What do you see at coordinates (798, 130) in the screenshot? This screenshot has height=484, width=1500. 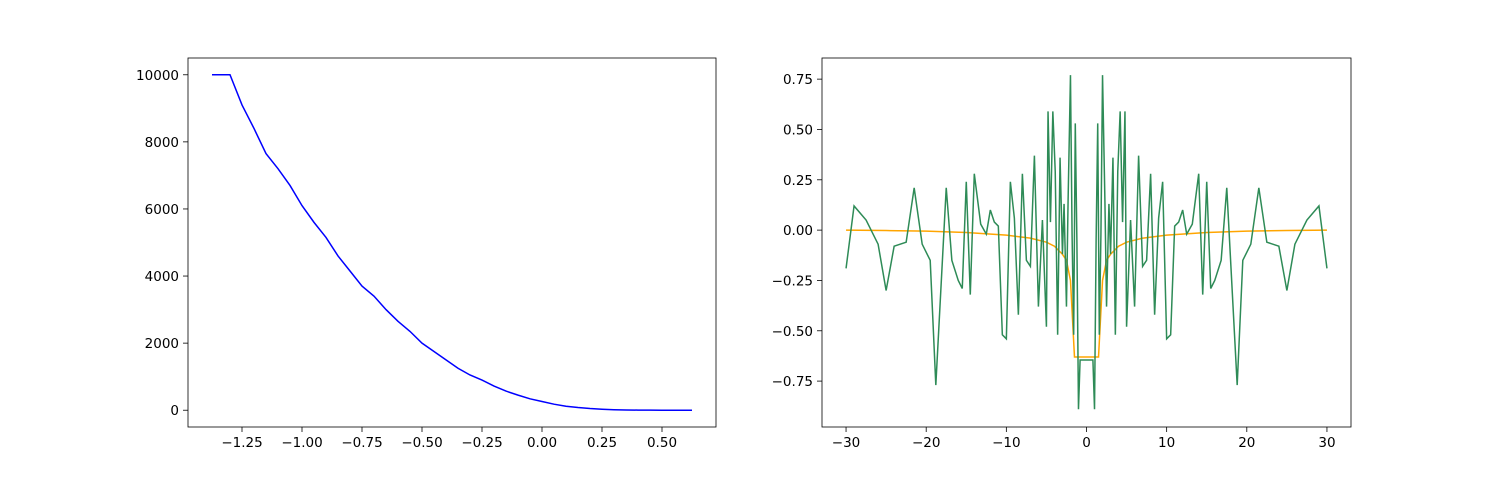 I see `y-tick-label: 0.50` at bounding box center [798, 130].